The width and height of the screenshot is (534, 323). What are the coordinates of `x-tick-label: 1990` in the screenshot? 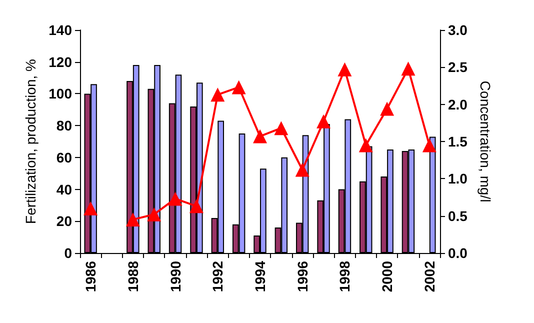 It's located at (175, 276).